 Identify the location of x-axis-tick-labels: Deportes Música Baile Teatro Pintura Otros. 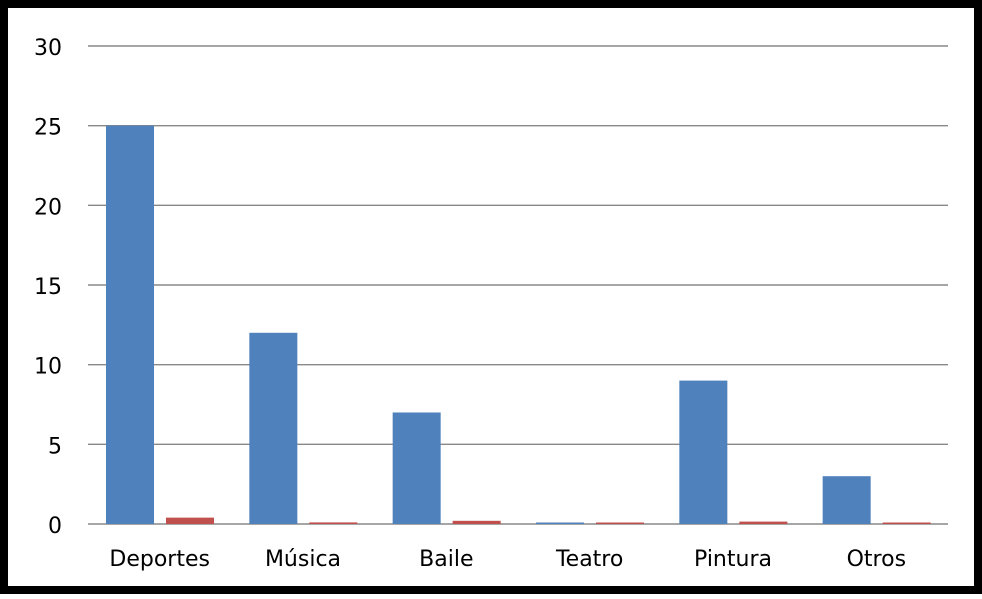
(507, 559).